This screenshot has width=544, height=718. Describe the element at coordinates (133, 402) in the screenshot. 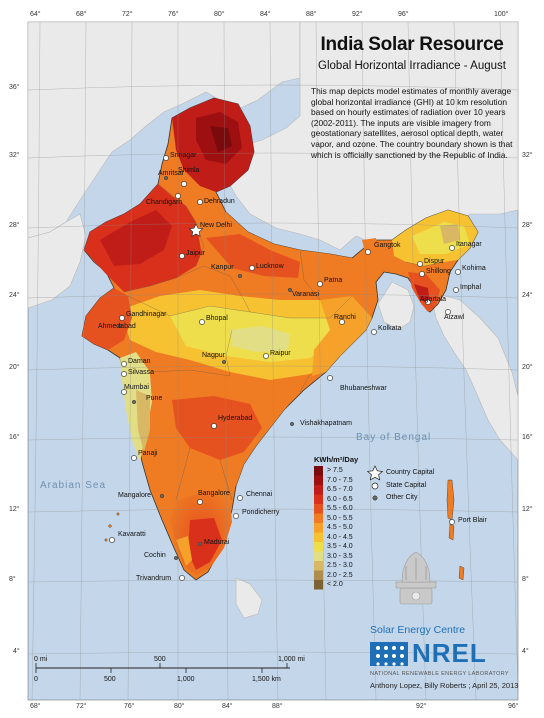

I see `city-marker-pune` at that location.